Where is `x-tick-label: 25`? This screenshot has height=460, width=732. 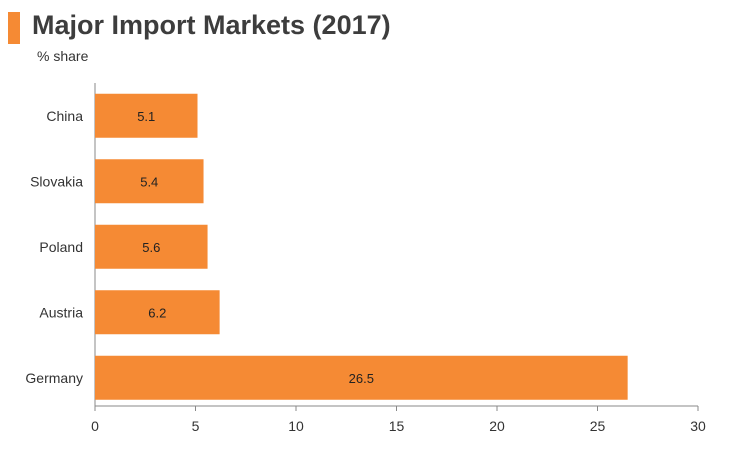 x-tick-label: 25 is located at coordinates (598, 426).